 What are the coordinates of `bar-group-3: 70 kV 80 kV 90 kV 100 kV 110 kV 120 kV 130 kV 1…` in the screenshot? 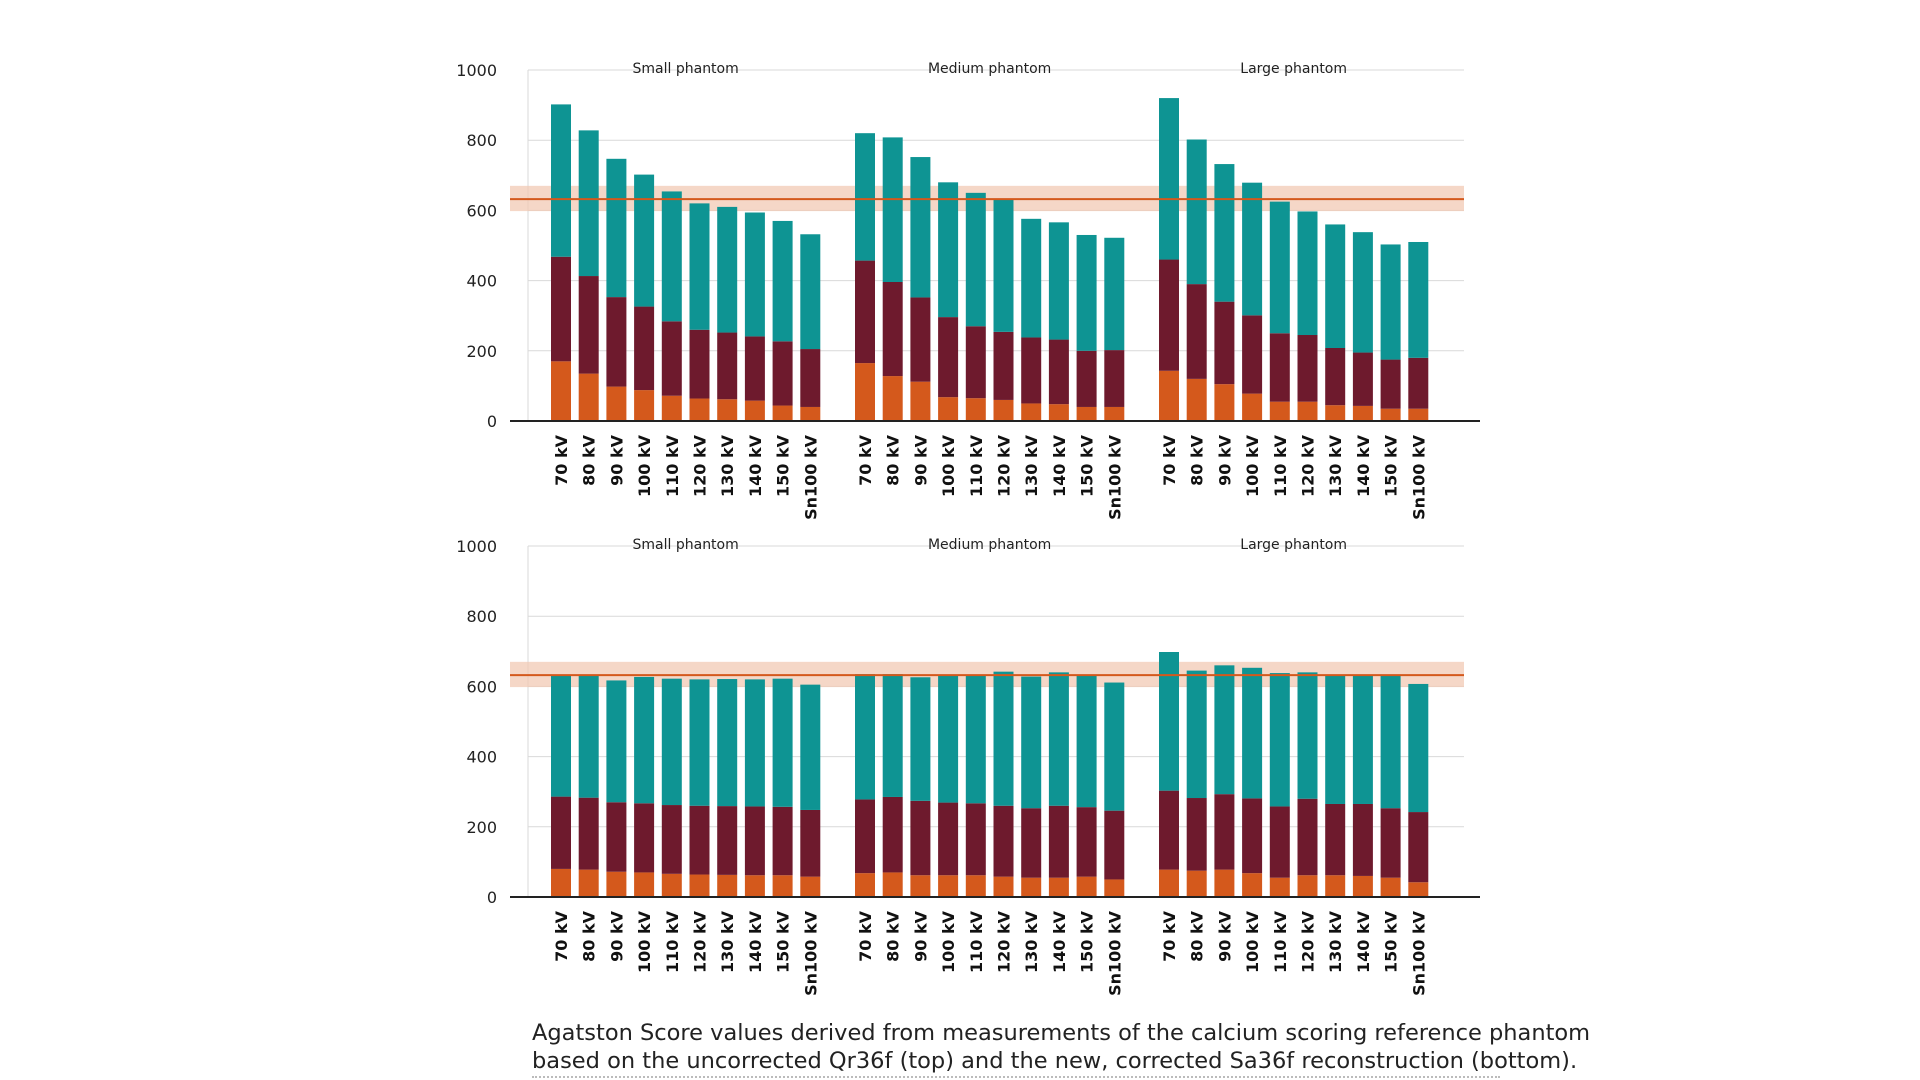 It's located at (1294, 824).